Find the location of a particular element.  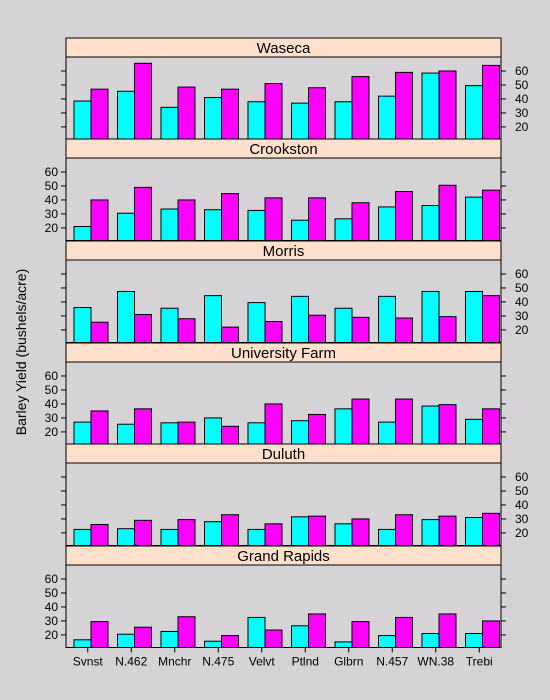

panel-strip-label: University Farm is located at coordinates (283, 353).